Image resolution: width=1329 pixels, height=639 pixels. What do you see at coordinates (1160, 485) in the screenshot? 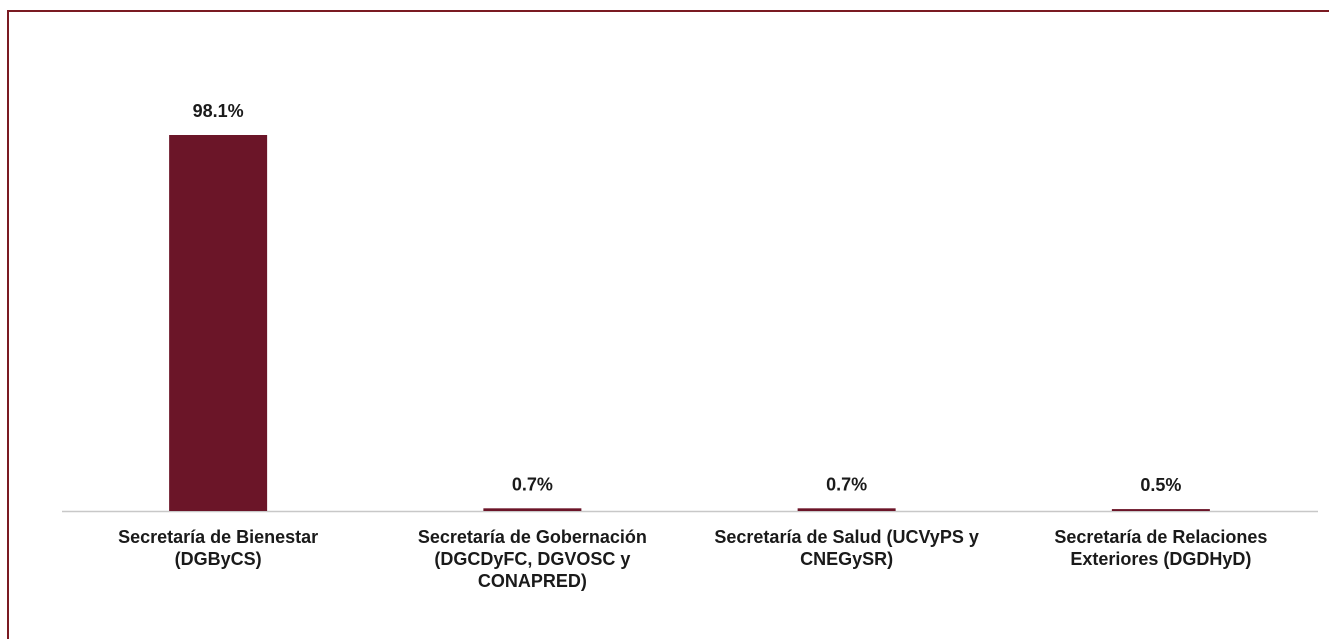
I see `data-label: 0.5%` at bounding box center [1160, 485].